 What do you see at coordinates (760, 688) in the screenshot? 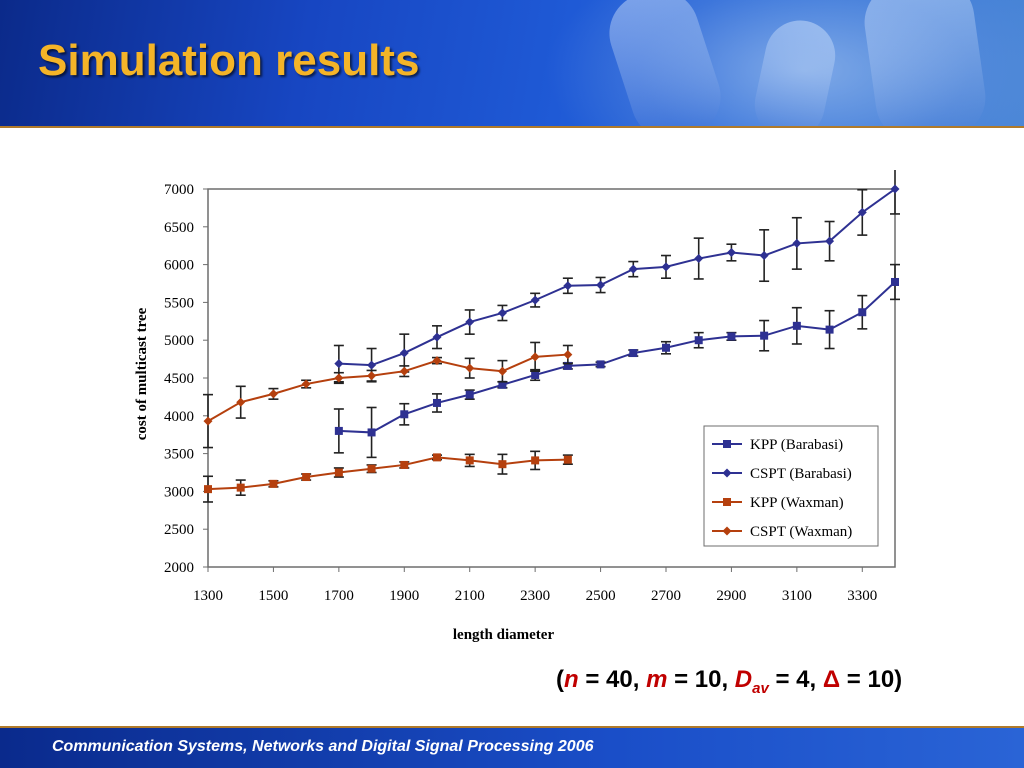
I see `param-d-subscript: av` at bounding box center [760, 688].